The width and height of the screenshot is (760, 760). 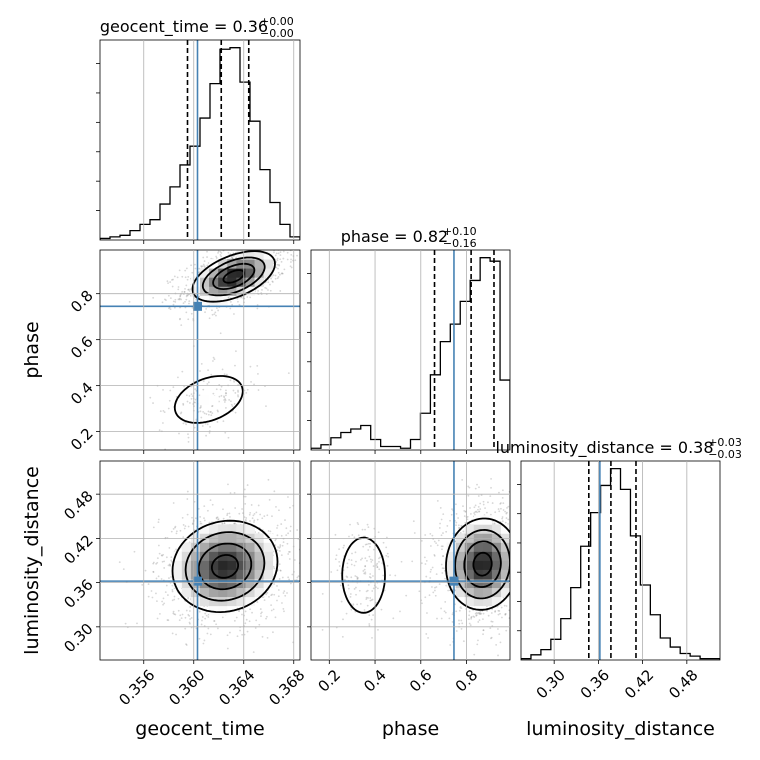 I want to click on truth-marker, so click(x=197, y=581).